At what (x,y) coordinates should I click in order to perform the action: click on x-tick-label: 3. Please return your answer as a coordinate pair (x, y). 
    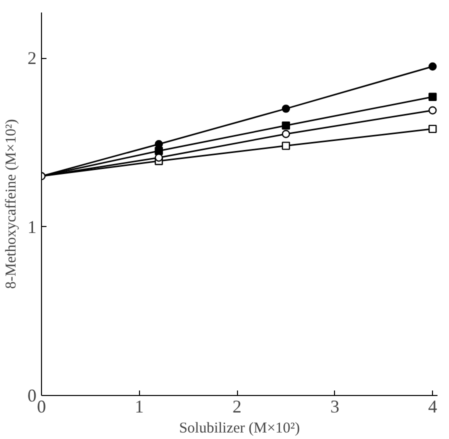
    Looking at the image, I should click on (335, 406).